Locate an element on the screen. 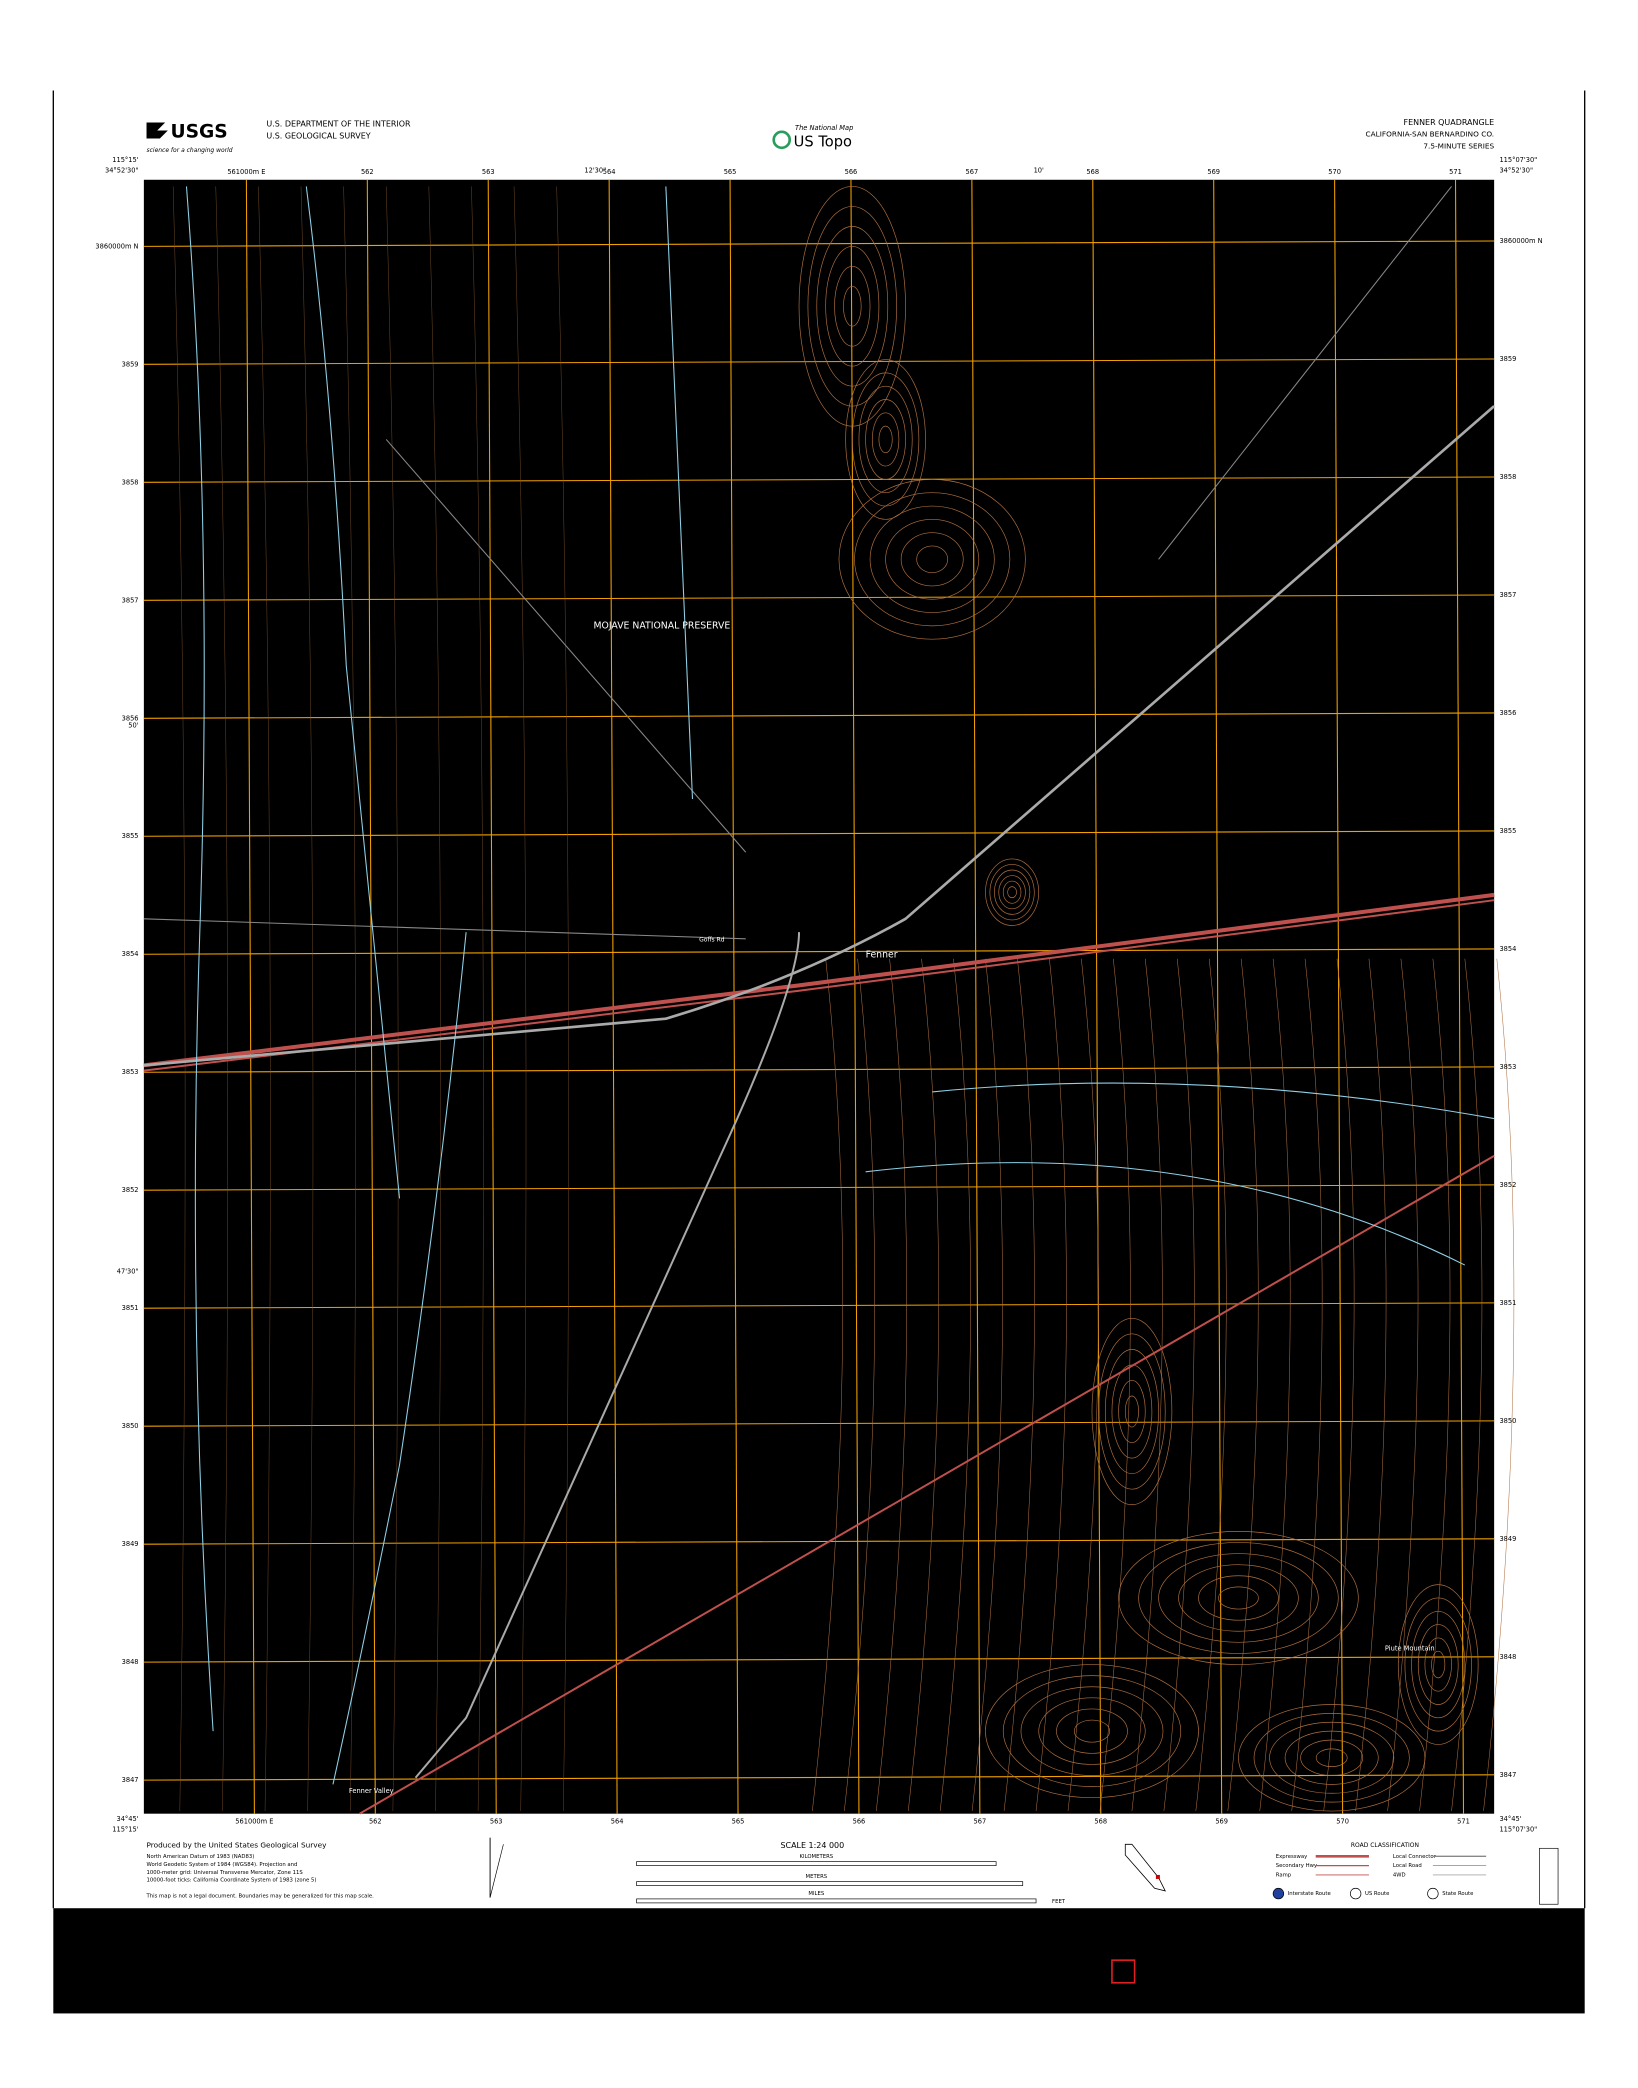  easting-label: 571 is located at coordinates (1455, 172).